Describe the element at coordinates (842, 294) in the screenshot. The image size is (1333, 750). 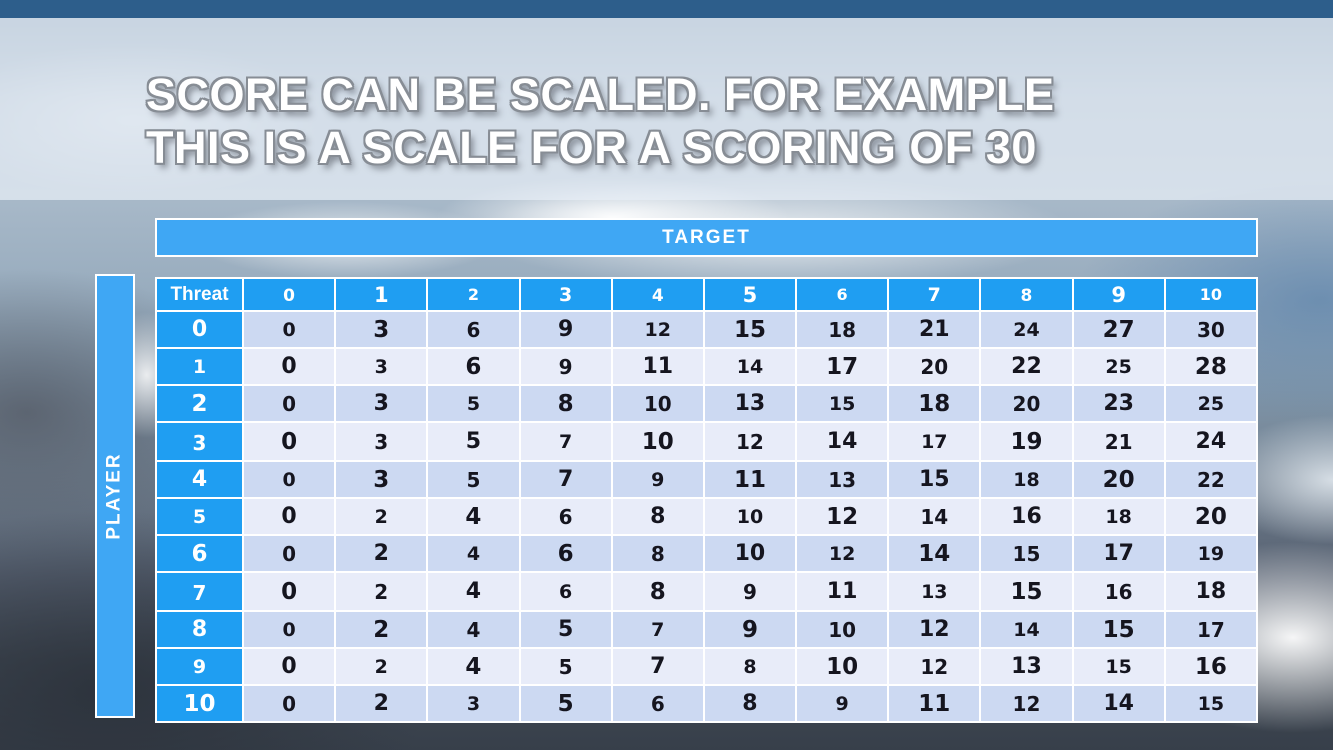
I see `target-col-header-6: 6` at that location.